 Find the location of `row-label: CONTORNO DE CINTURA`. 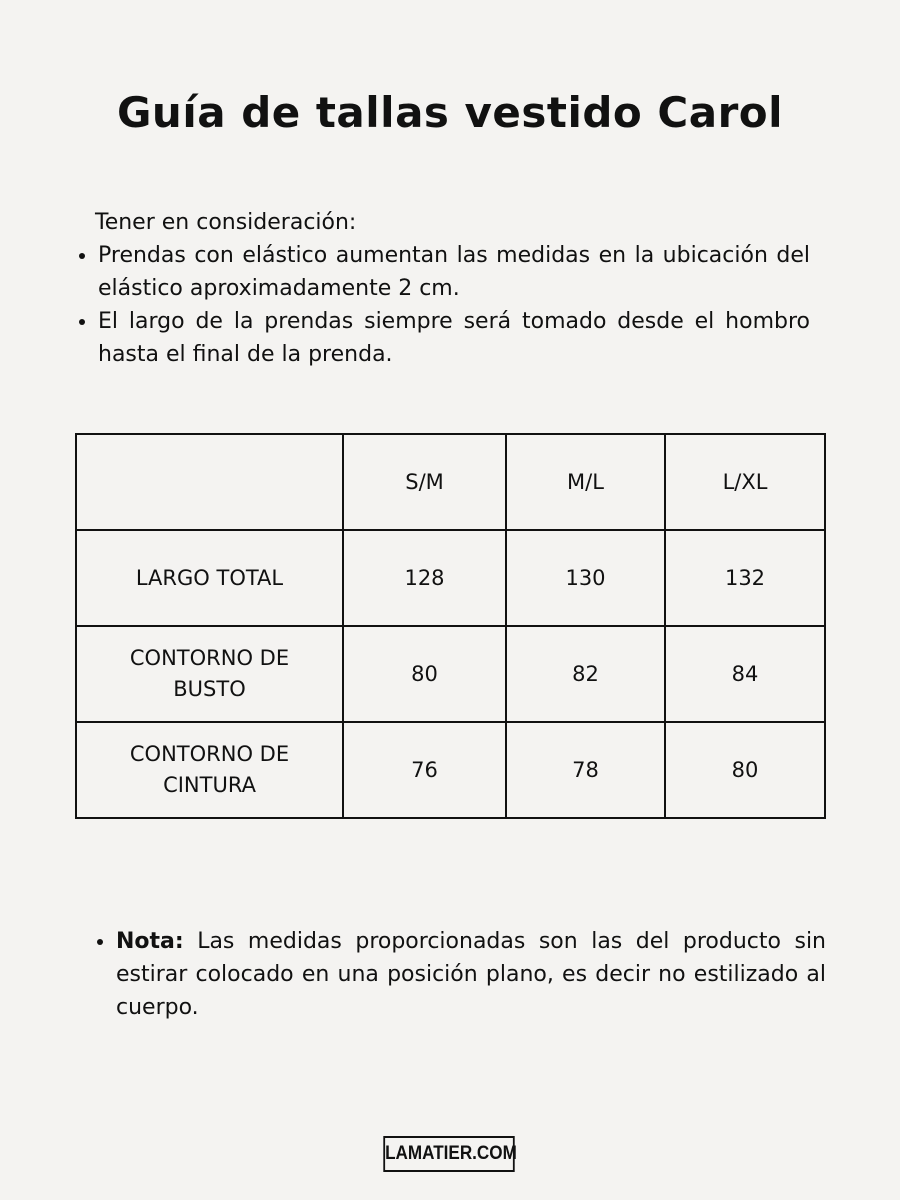

row-label: CONTORNO DE CINTURA is located at coordinates (209, 770).